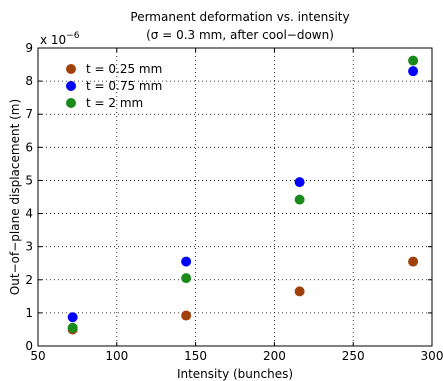 The height and width of the screenshot is (381, 443). What do you see at coordinates (29, 180) in the screenshot?
I see `y-tick-label: 5` at bounding box center [29, 180].